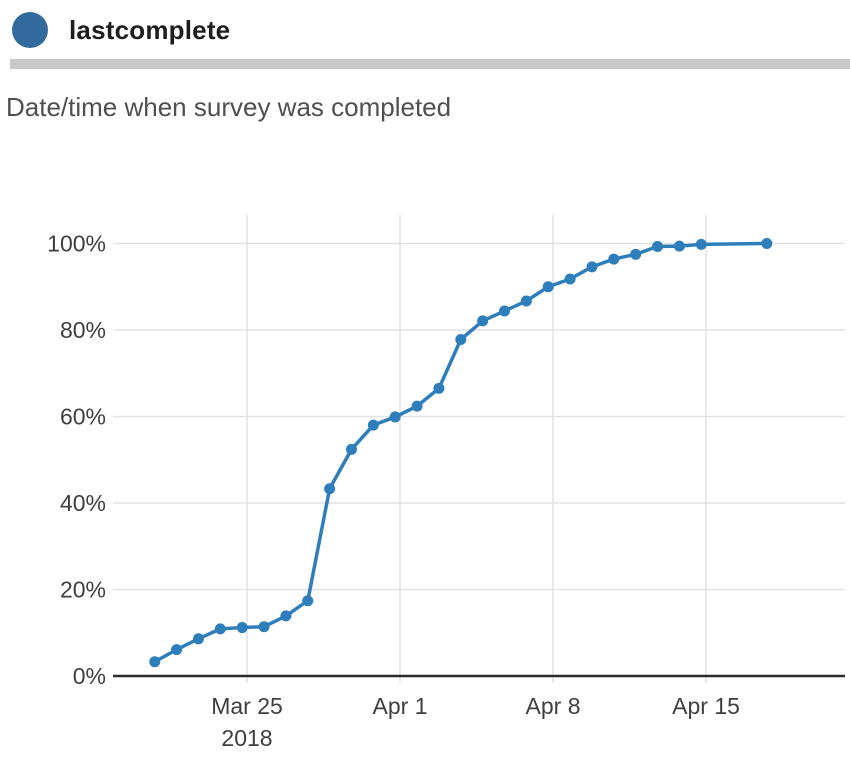  I want to click on x-tick-label: Apr 8, so click(553, 706).